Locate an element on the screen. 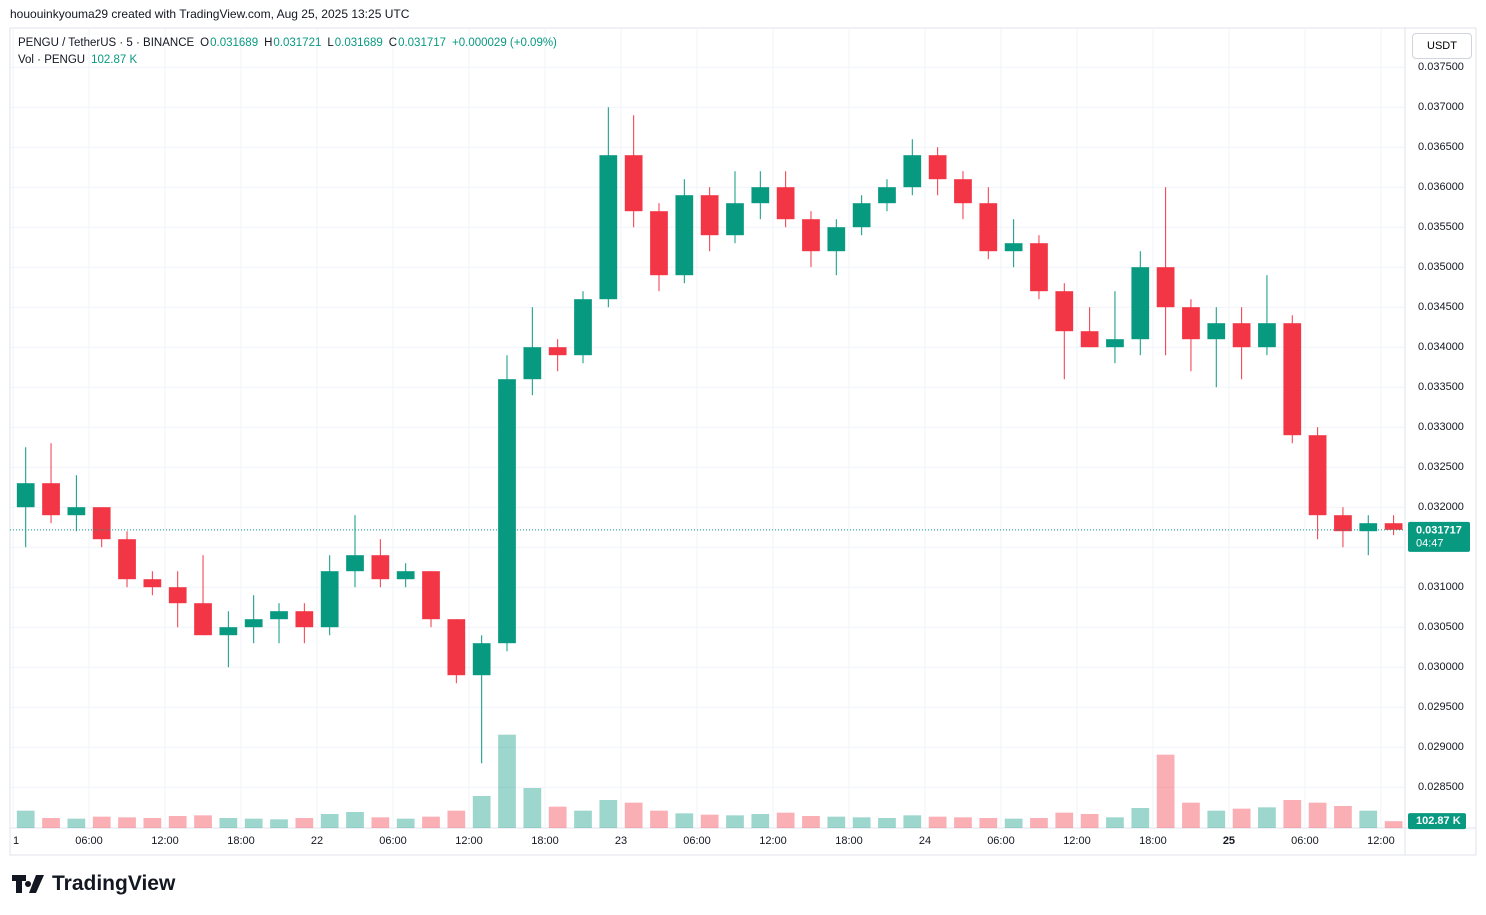 The width and height of the screenshot is (1486, 915). countdown: 04:47 is located at coordinates (1430, 544).